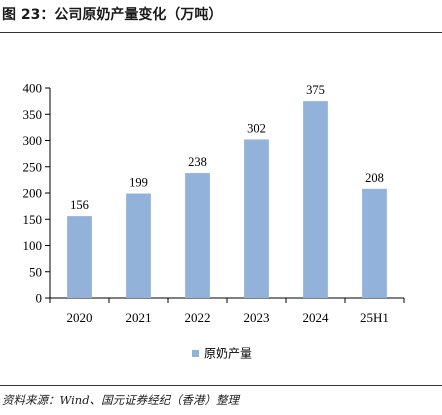 Image resolution: width=442 pixels, height=415 pixels. Describe the element at coordinates (315, 90) in the screenshot. I see `bar-value-label: 375` at that location.